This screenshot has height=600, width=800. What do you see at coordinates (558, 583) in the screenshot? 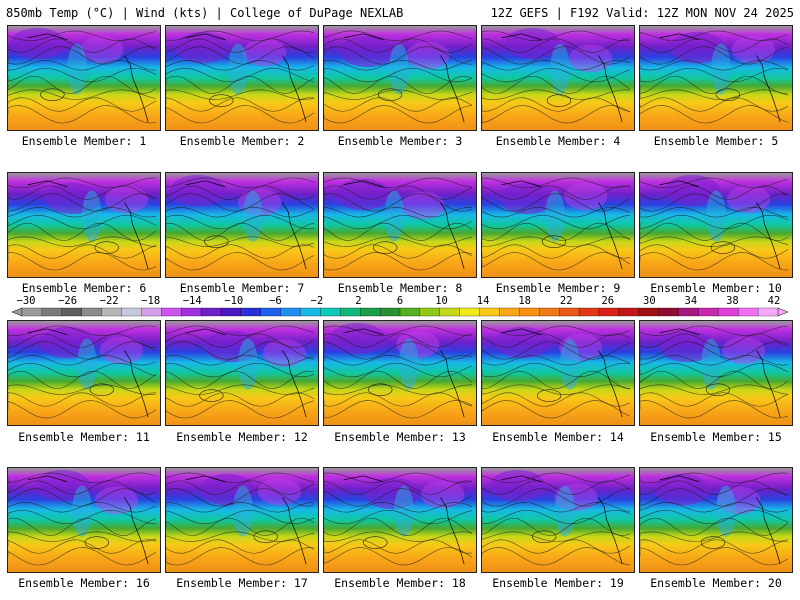
I see `member-caption: Ensemble Member: 19` at bounding box center [558, 583].